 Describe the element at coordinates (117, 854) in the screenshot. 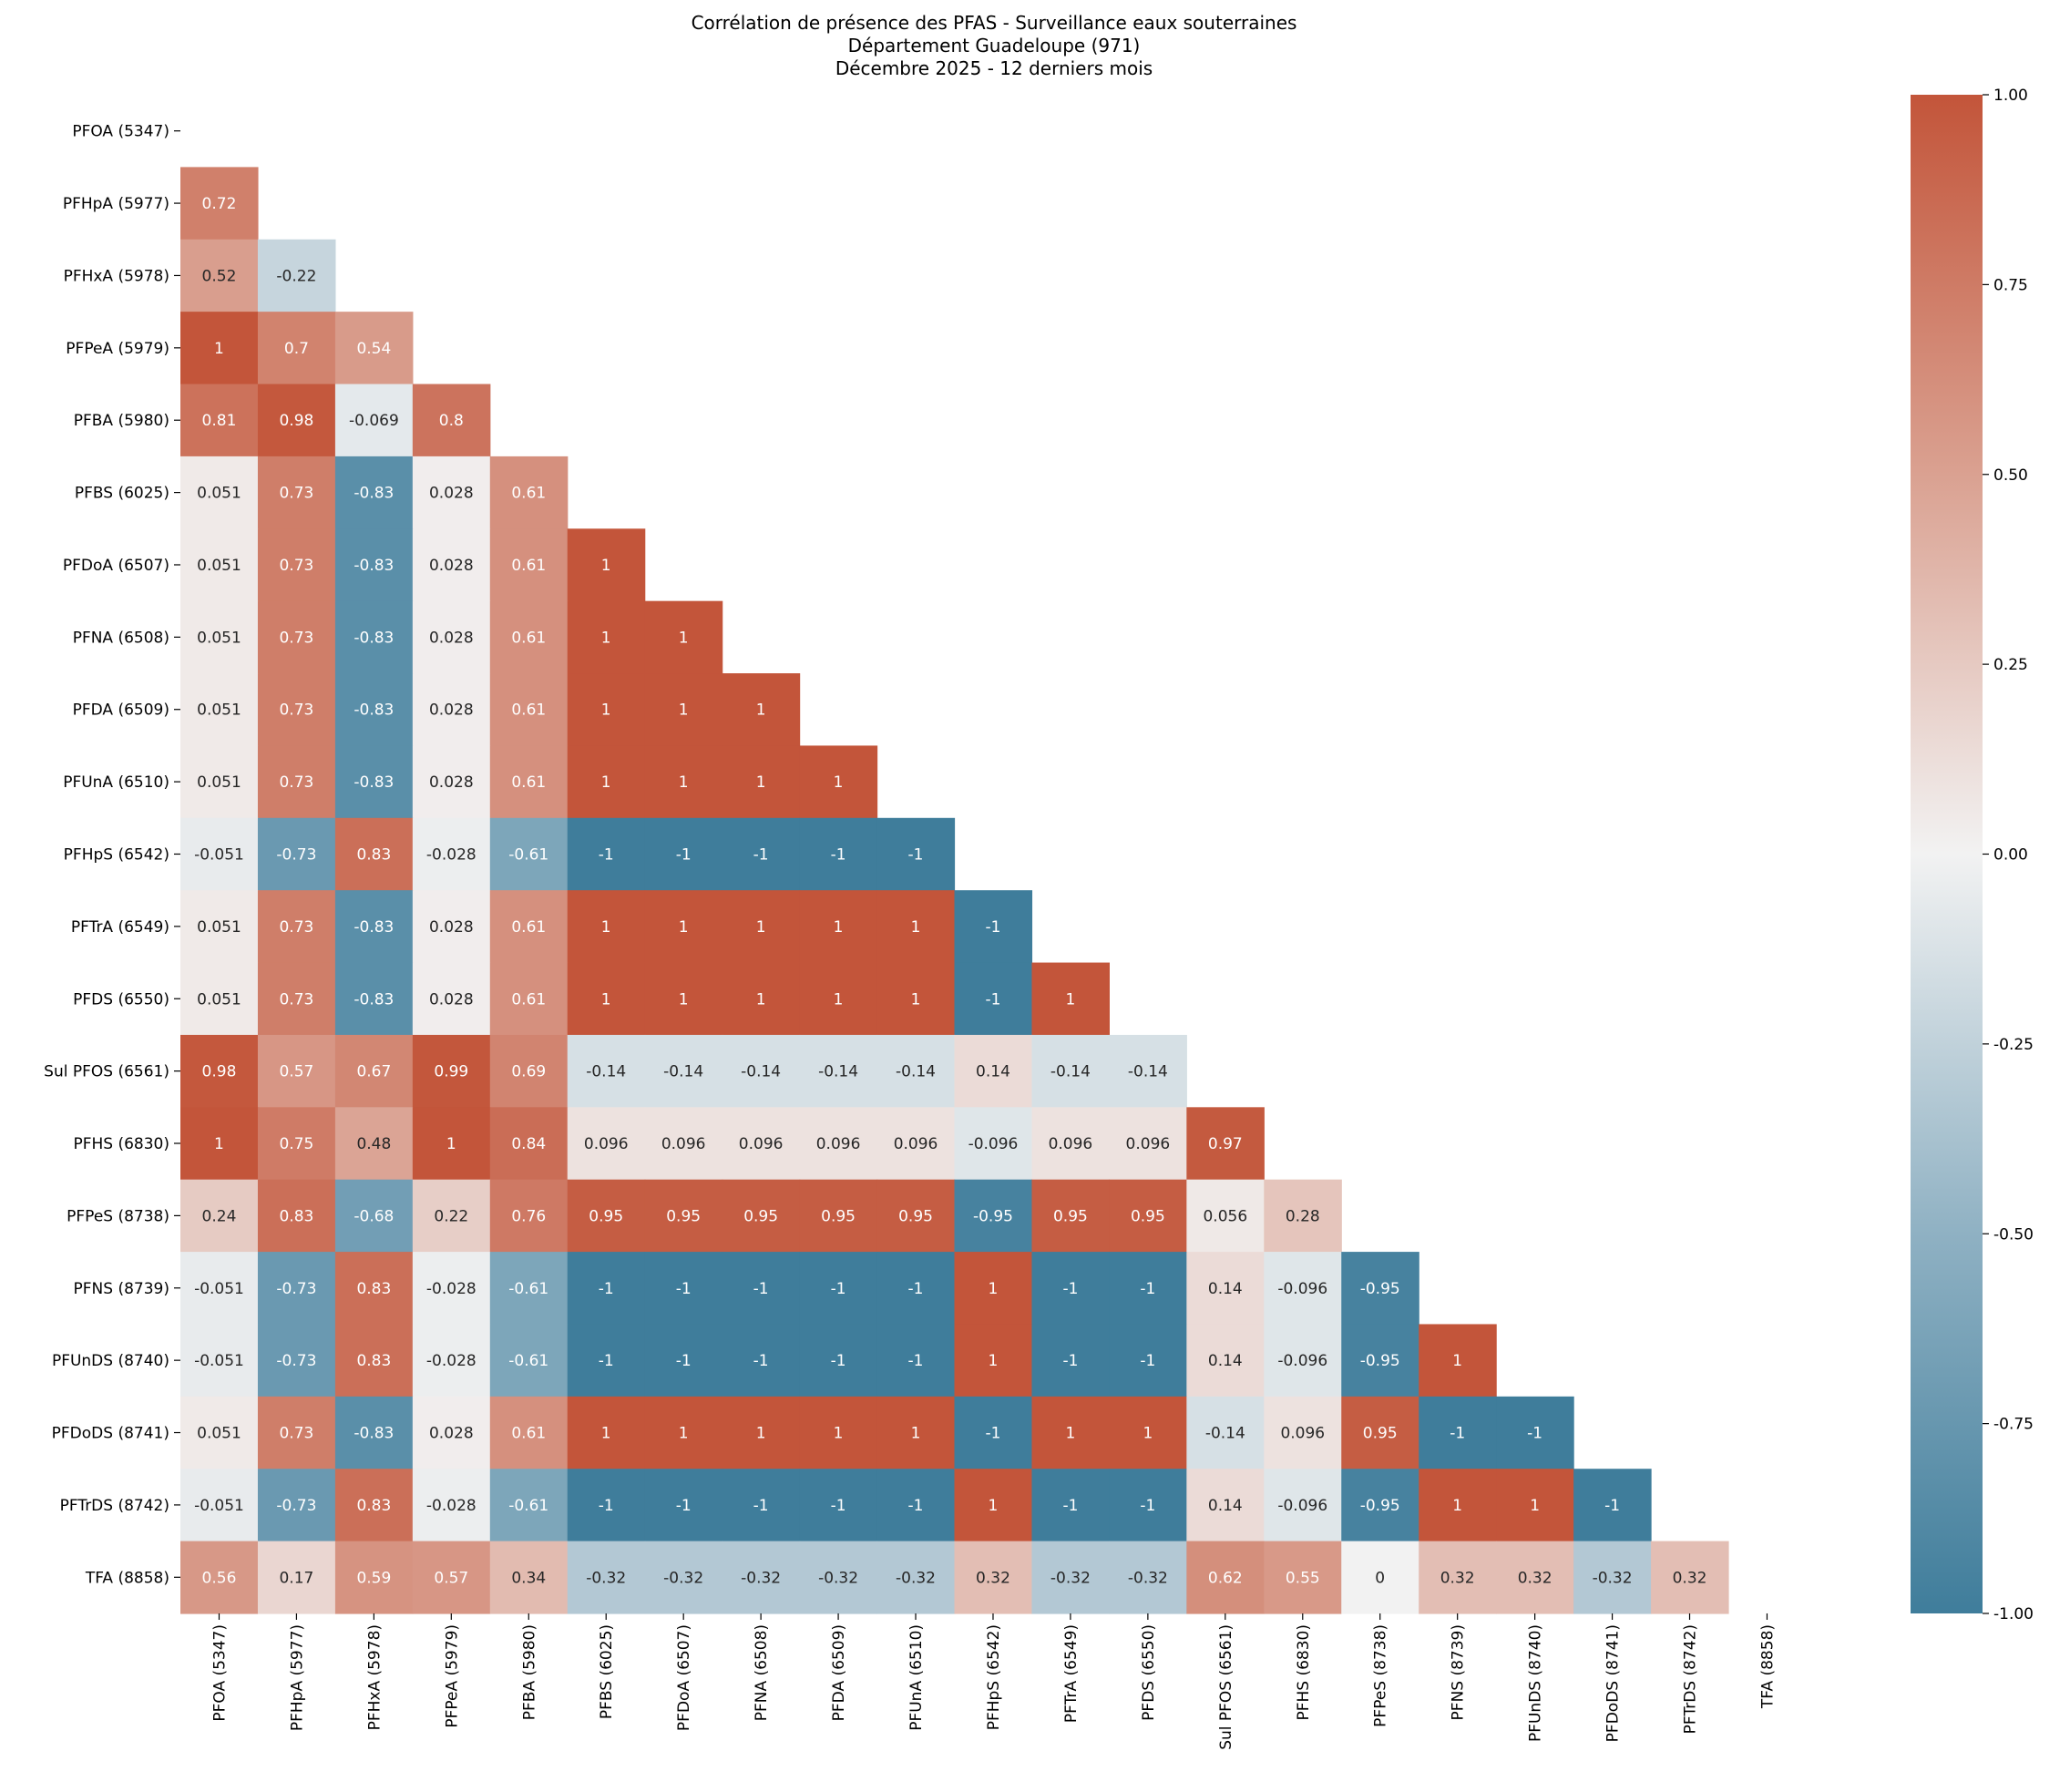

I see `y-tick-label: PFHpS (6542)` at that location.